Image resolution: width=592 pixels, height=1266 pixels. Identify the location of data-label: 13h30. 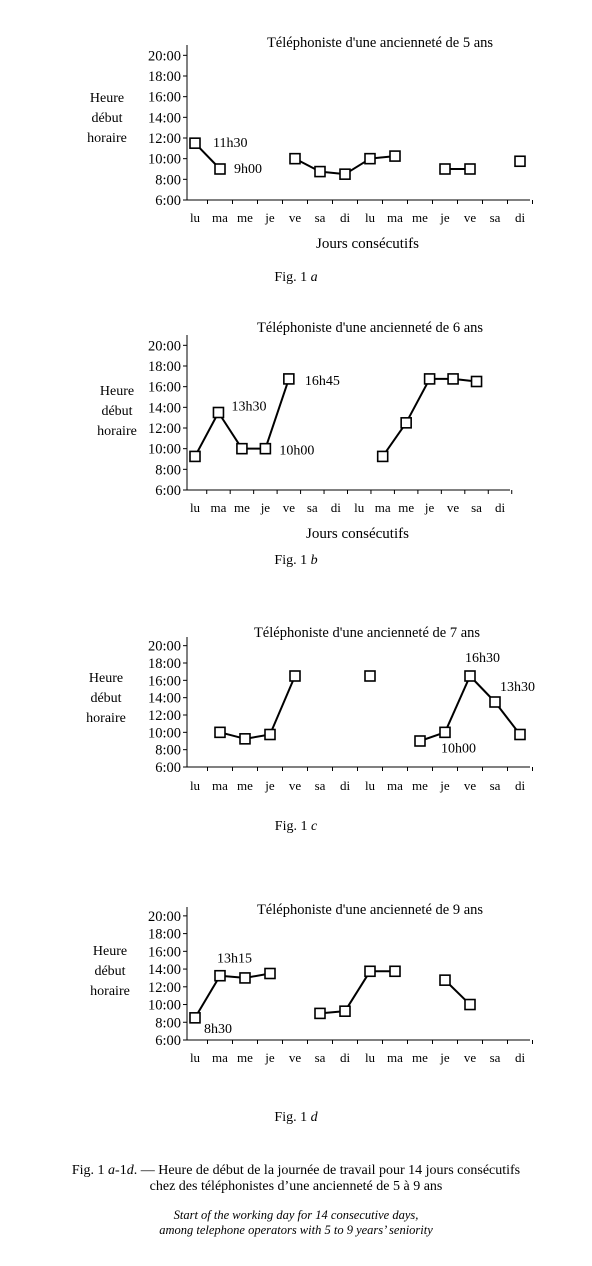
(248, 407).